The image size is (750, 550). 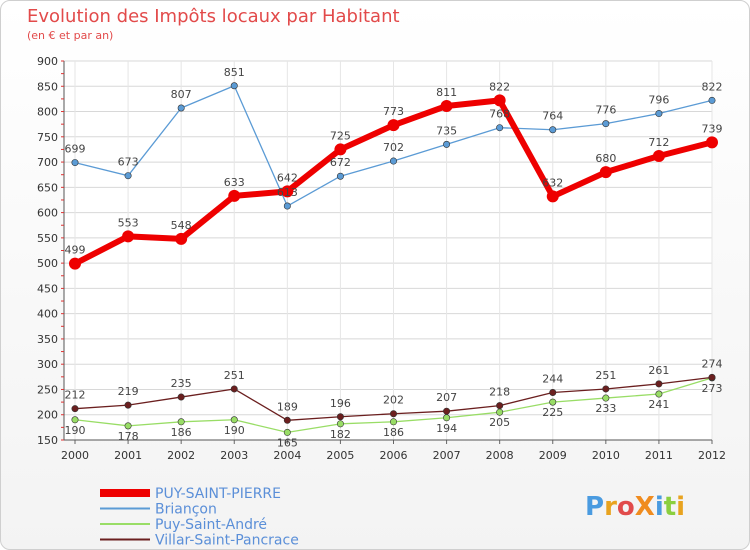 I want to click on data-label: 182, so click(x=340, y=434).